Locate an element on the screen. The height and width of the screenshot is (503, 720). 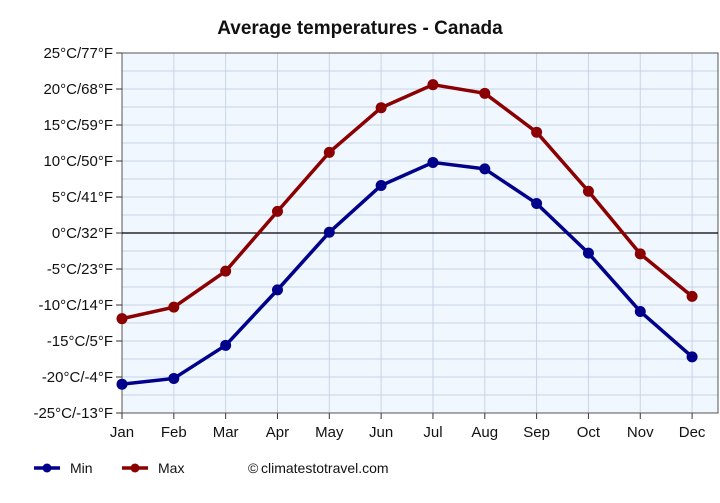
legend: Min Max © climatestotravel.com is located at coordinates (211, 468).